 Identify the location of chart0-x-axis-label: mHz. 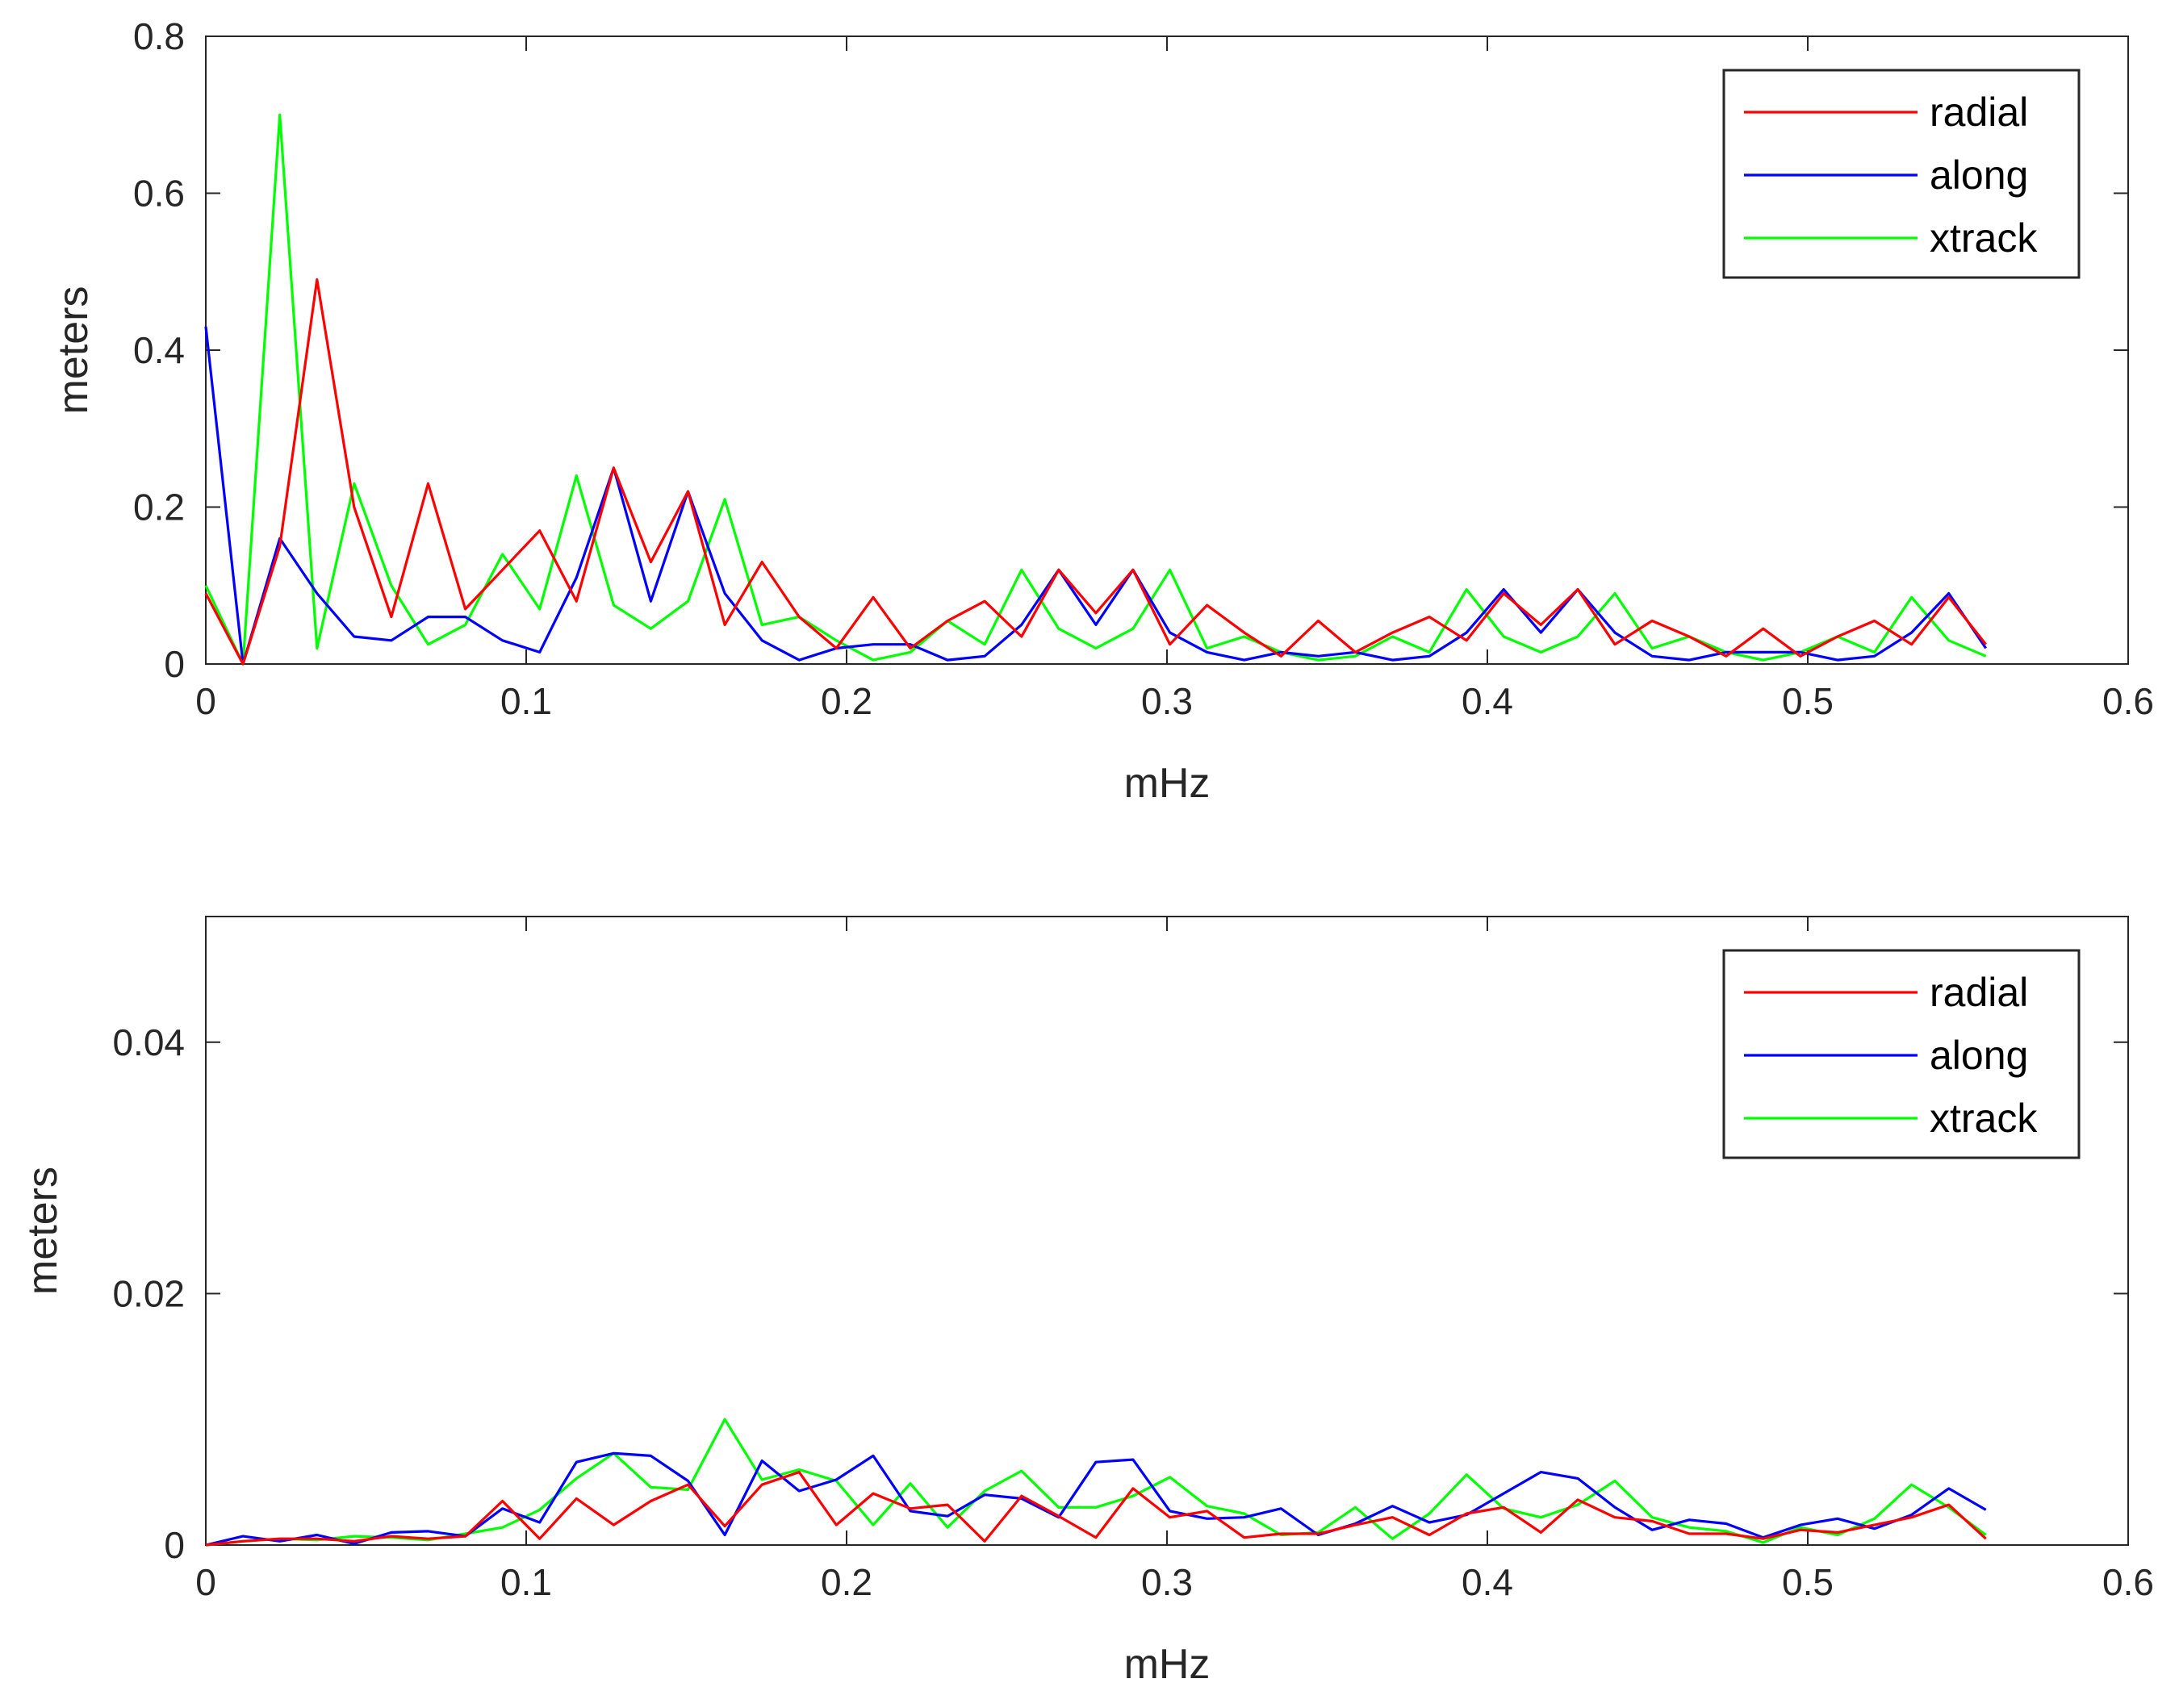
(1167, 783).